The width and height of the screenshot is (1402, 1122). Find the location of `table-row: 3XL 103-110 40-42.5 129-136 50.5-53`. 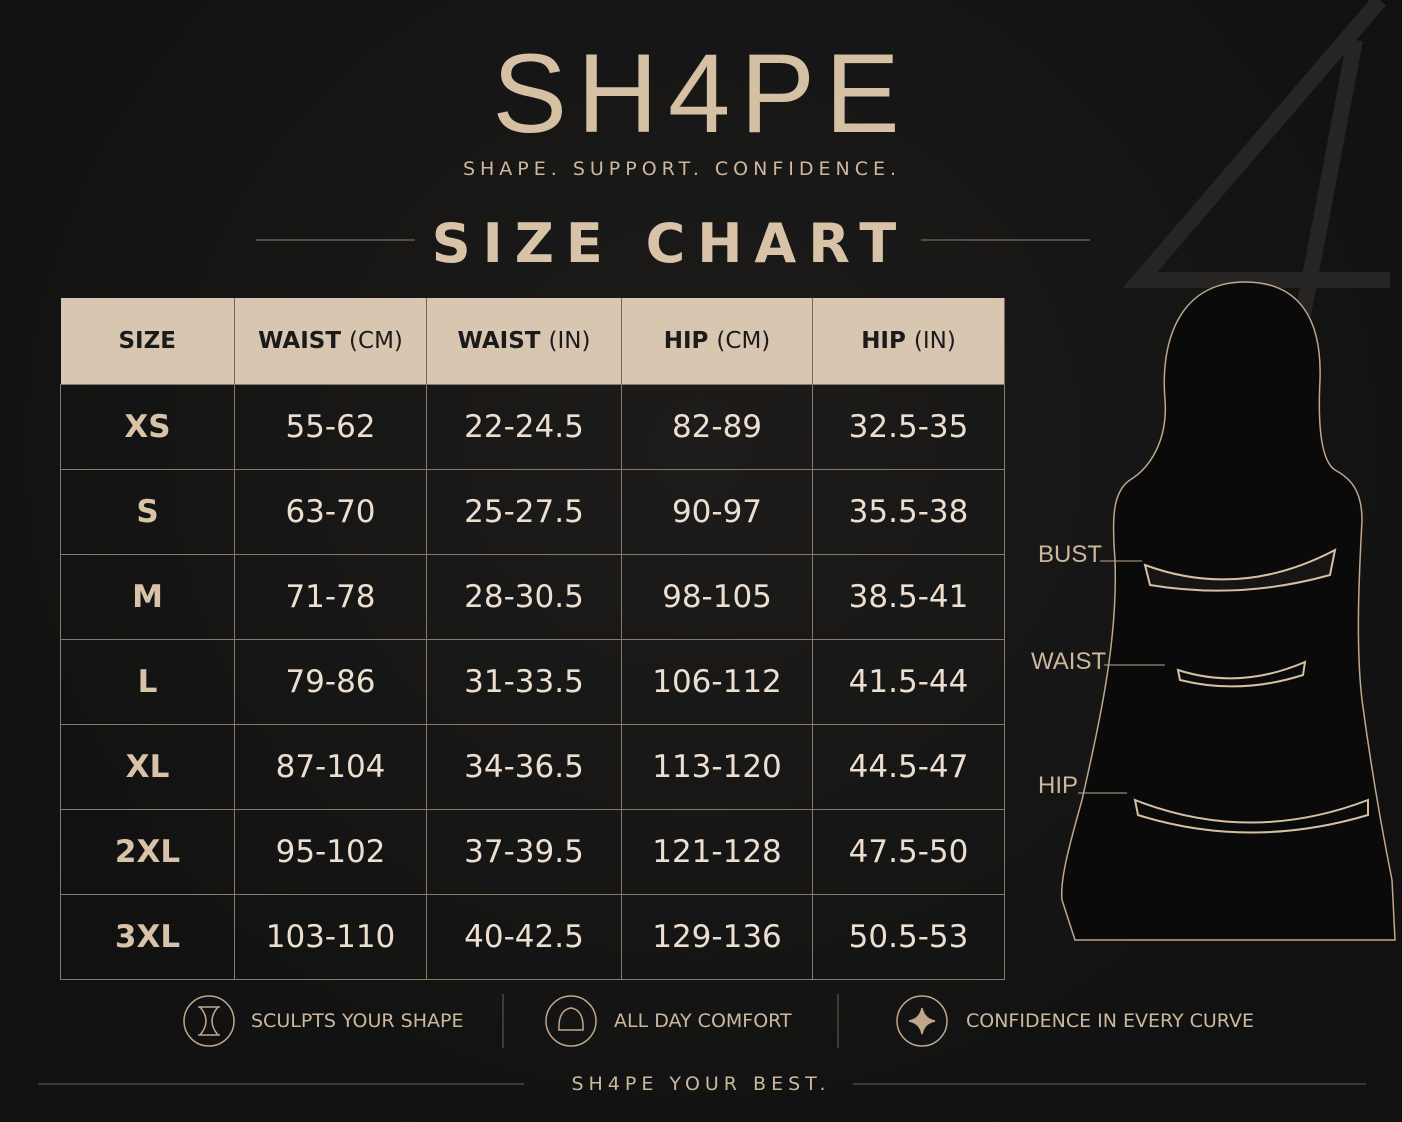

table-row: 3XL 103-110 40-42.5 129-136 50.5-53 is located at coordinates (532, 937).